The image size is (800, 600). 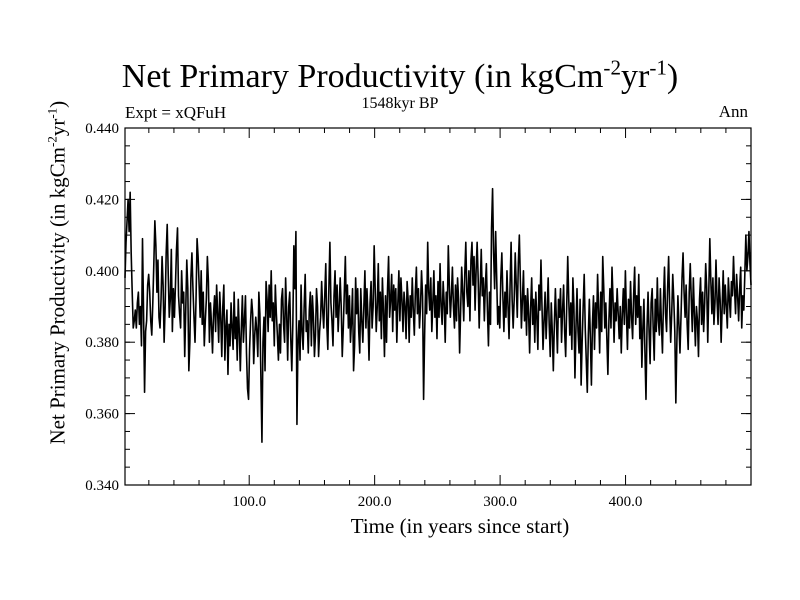 I want to click on x-tick-label: 200.0, so click(x=375, y=502).